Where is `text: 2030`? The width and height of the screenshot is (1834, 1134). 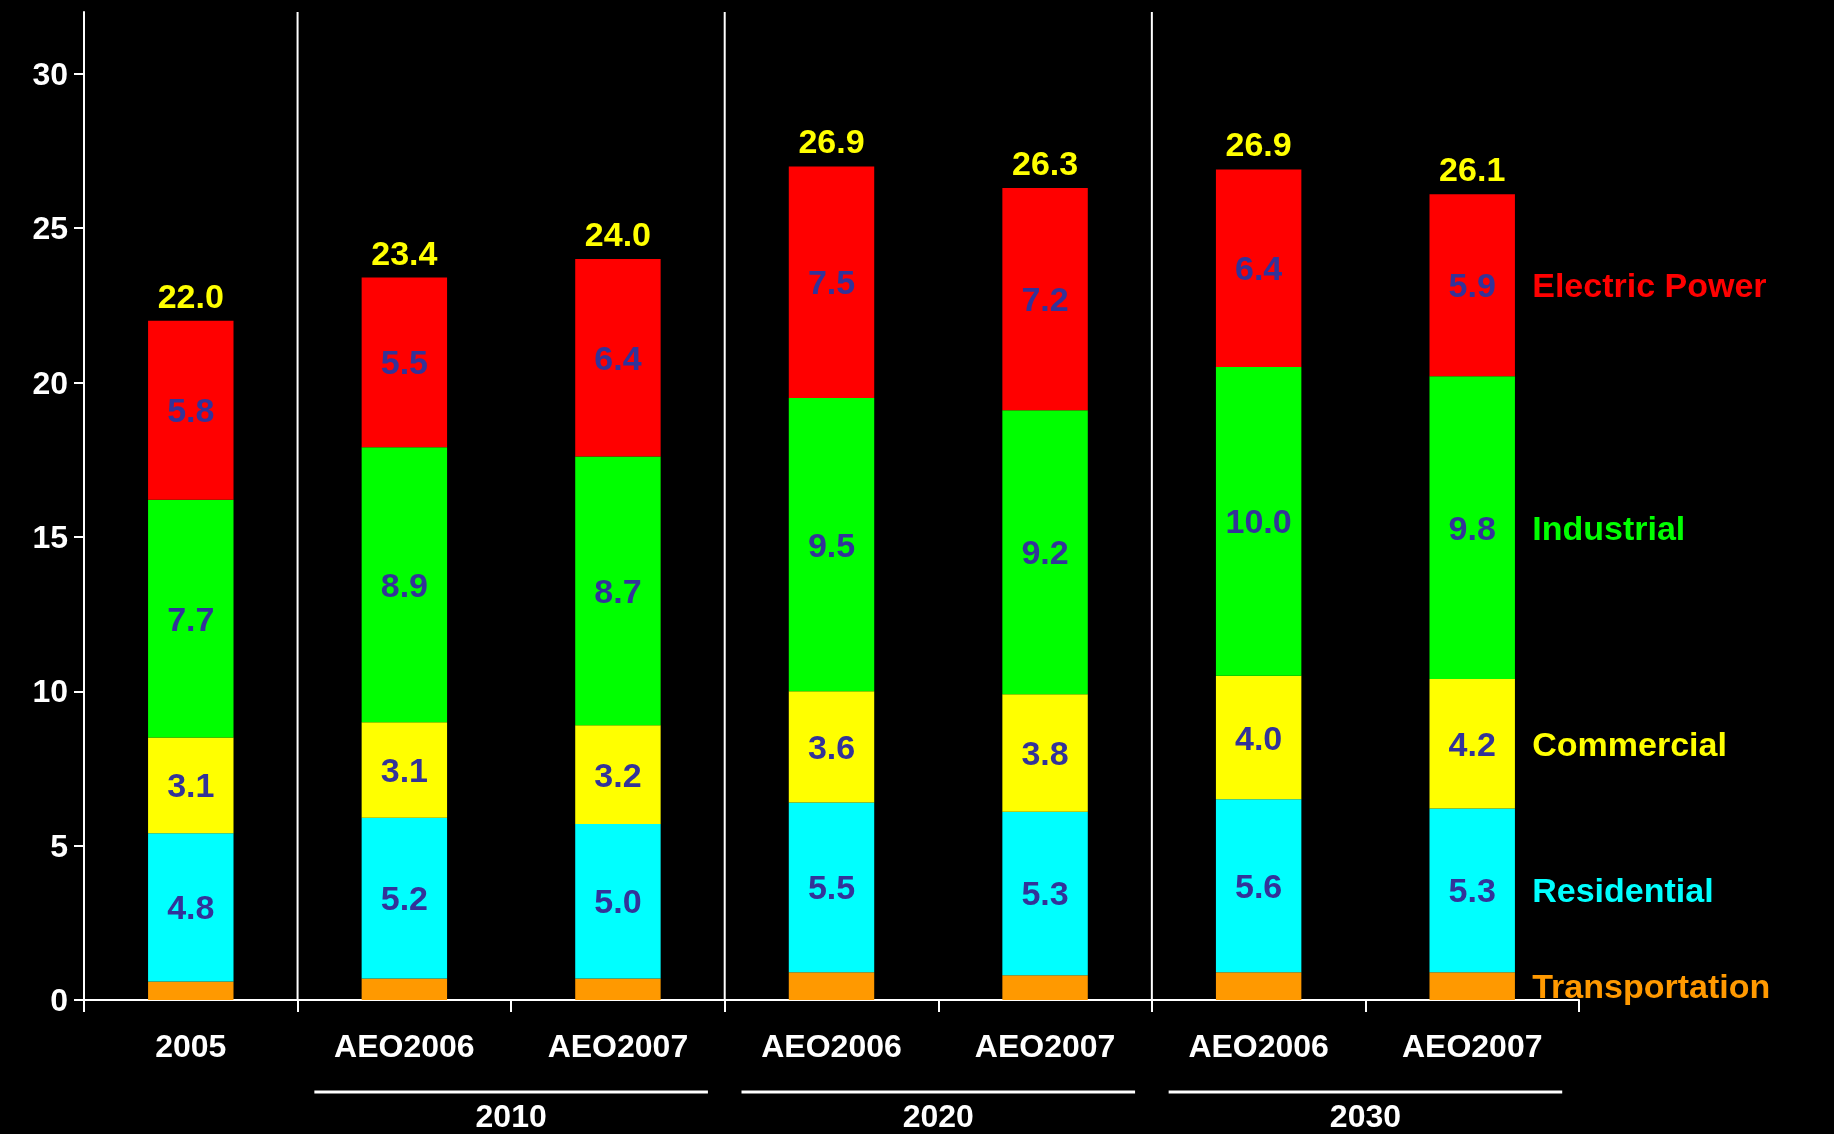
text: 2030 is located at coordinates (1365, 1116).